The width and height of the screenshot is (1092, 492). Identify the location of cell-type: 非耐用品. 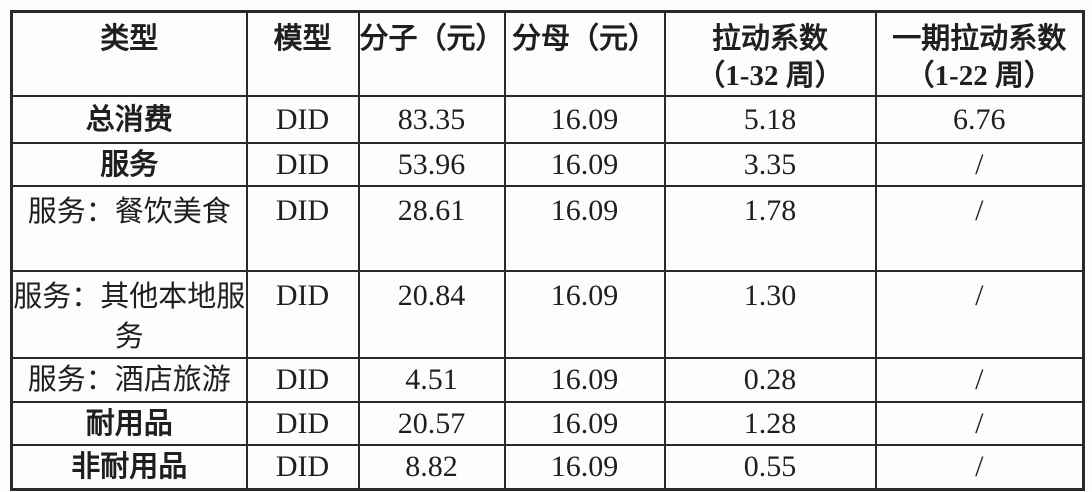
(129, 467).